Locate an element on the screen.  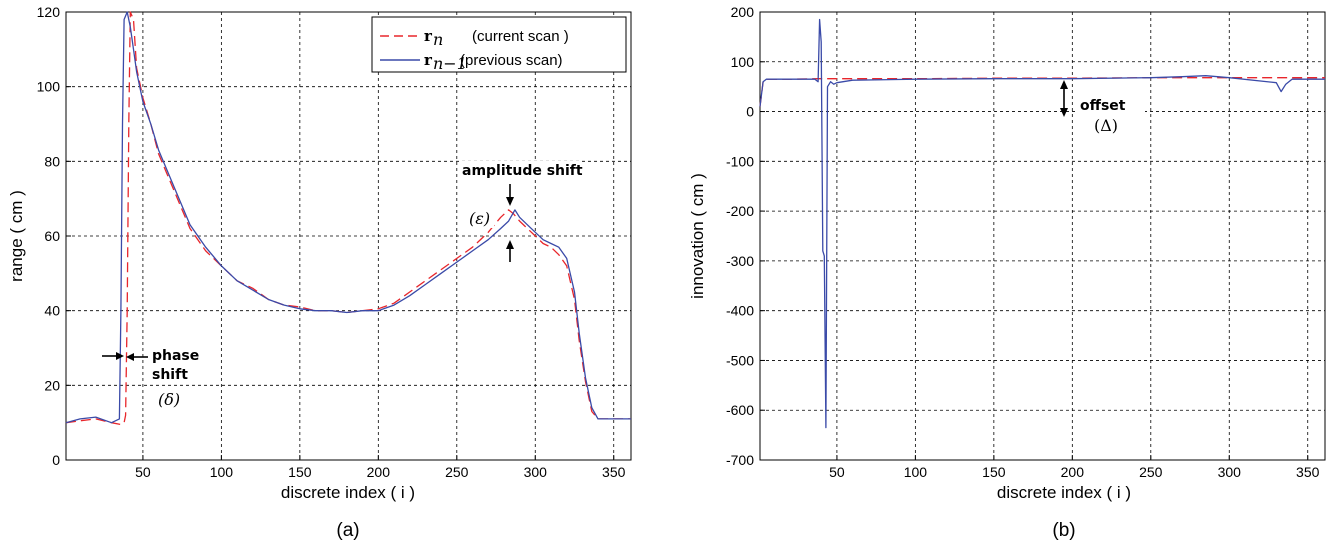
legend-sub-previous: n−1 is located at coordinates (450, 63).